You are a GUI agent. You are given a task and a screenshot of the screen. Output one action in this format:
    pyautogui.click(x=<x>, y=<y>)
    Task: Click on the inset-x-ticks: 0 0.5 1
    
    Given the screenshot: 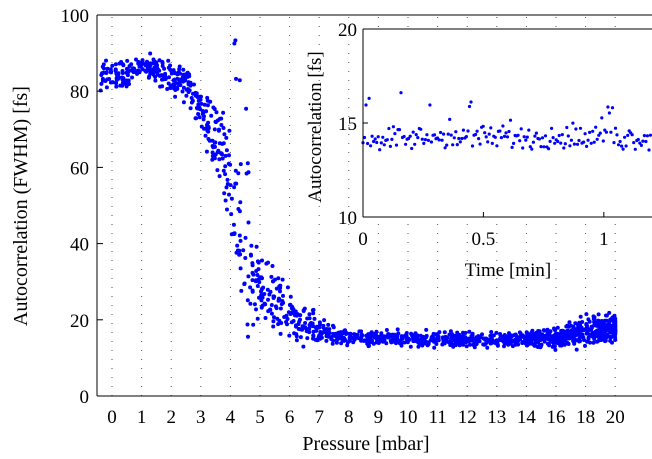 What is the action you would take?
    pyautogui.click(x=483, y=231)
    